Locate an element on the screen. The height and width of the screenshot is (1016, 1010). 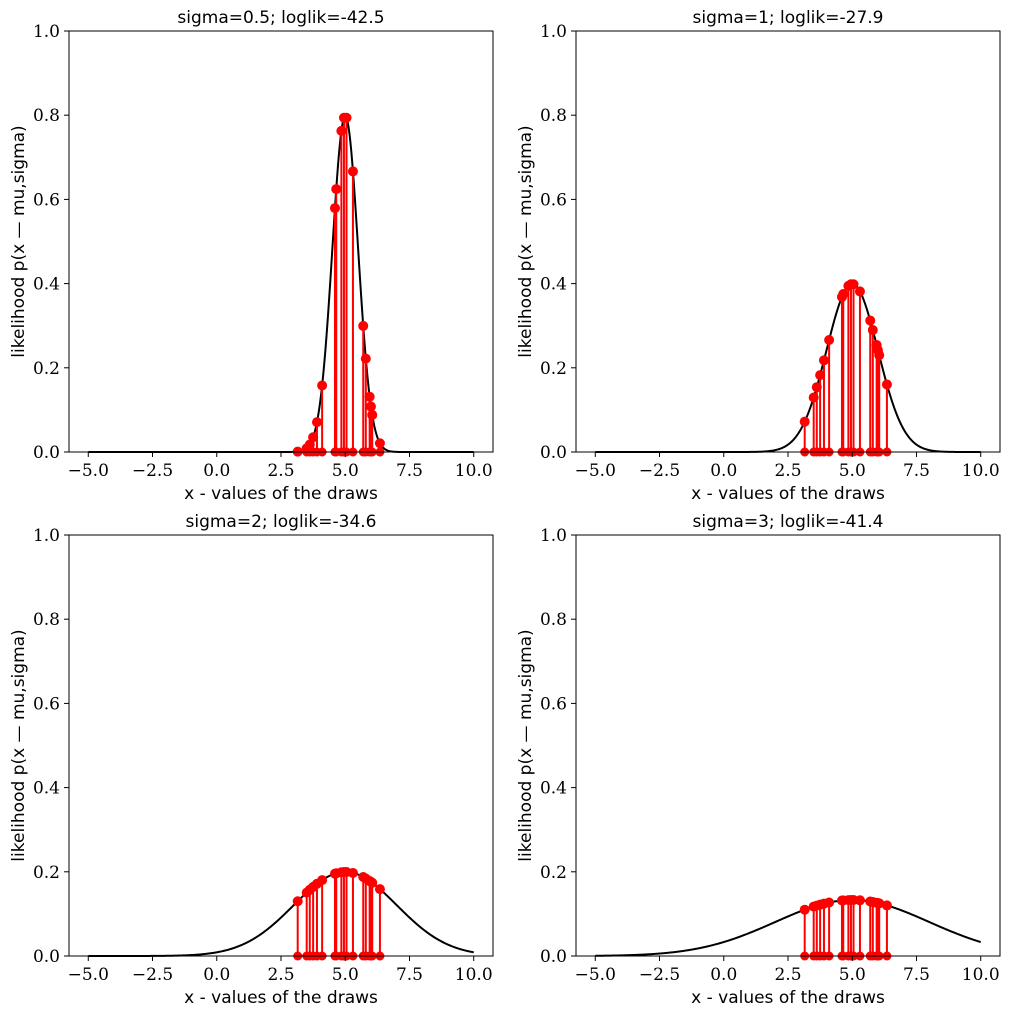
chart-title: sigma=1; loglik=-27.9 is located at coordinates (788, 18).